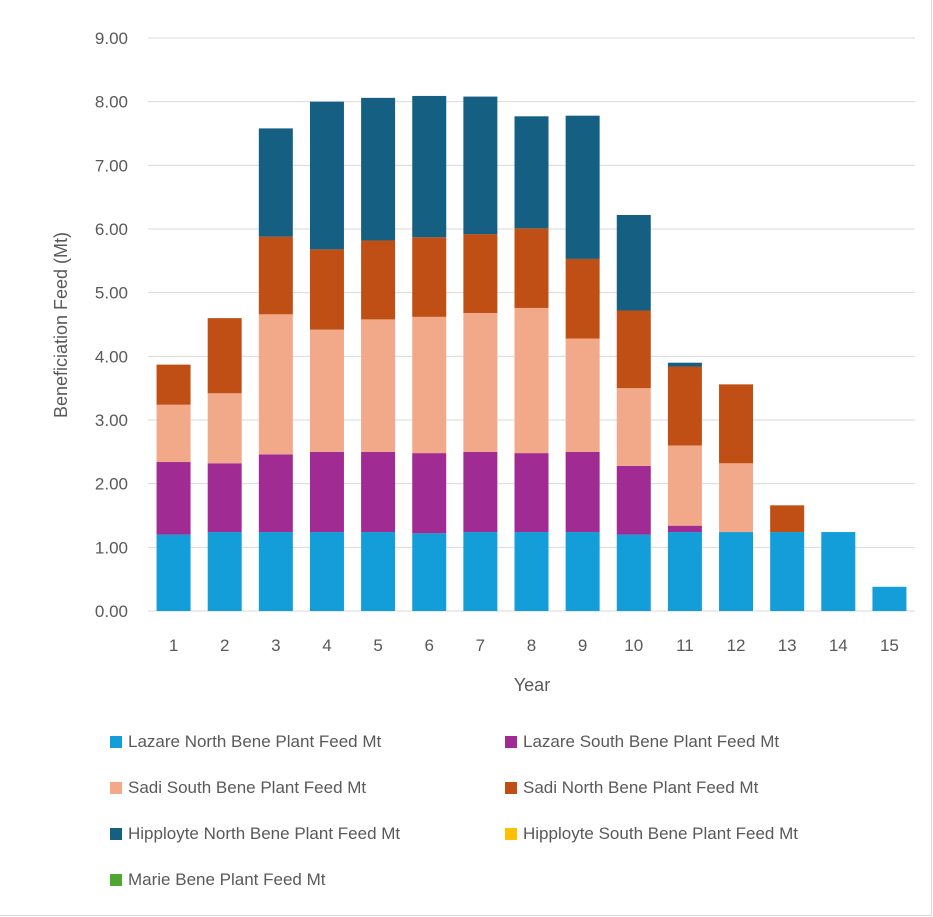  I want to click on y-tick-label: 5.00, so click(111, 293).